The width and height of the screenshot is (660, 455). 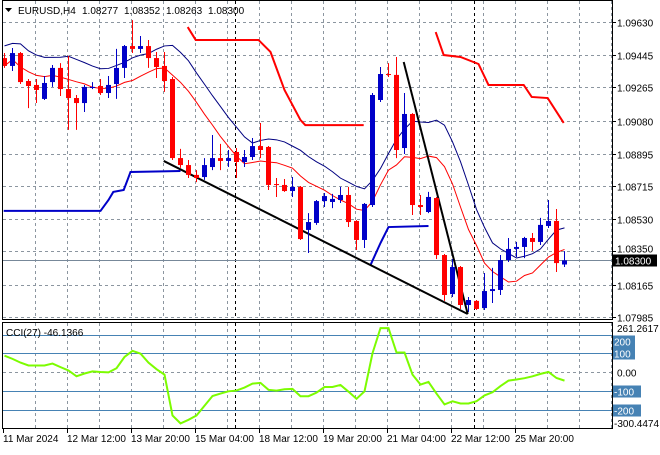 What do you see at coordinates (635, 123) in the screenshot?
I see `price-tick-label: 1.09080` at bounding box center [635, 123].